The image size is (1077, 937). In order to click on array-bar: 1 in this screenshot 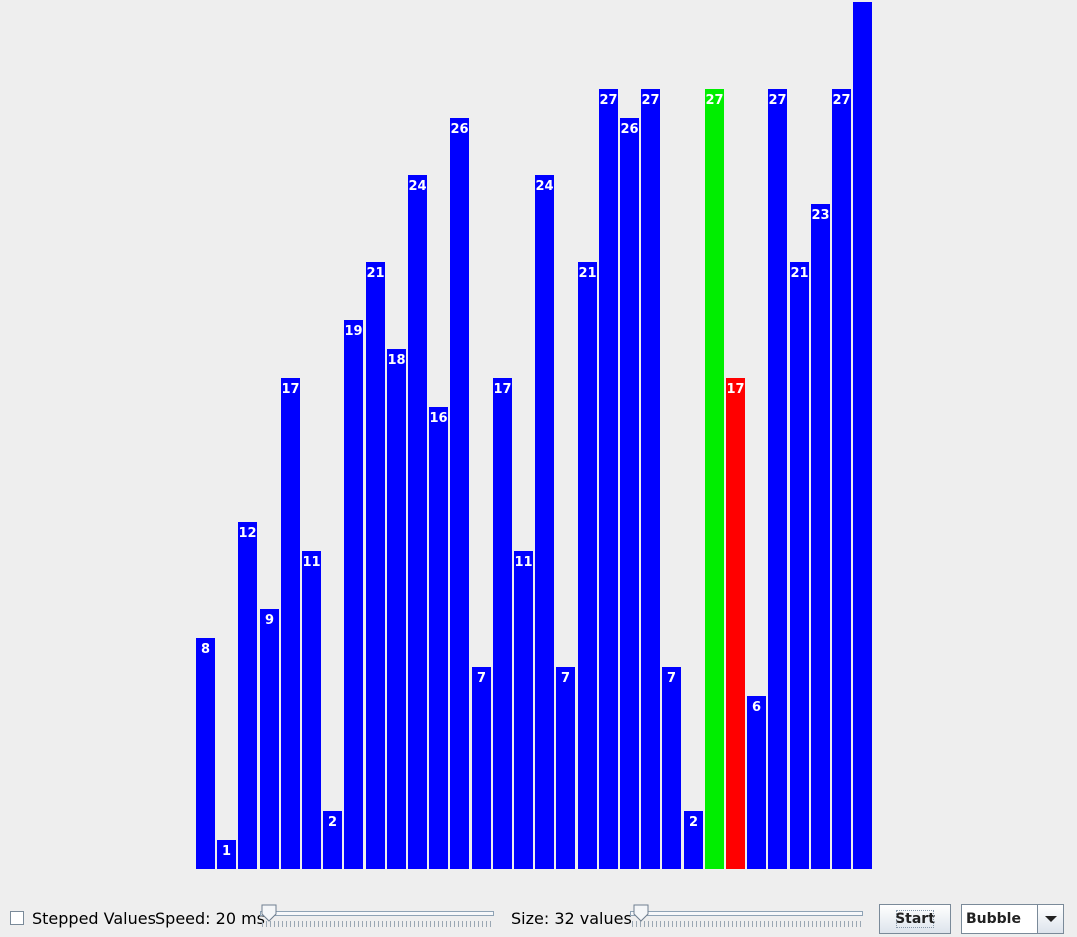, I will do `click(226, 854)`.